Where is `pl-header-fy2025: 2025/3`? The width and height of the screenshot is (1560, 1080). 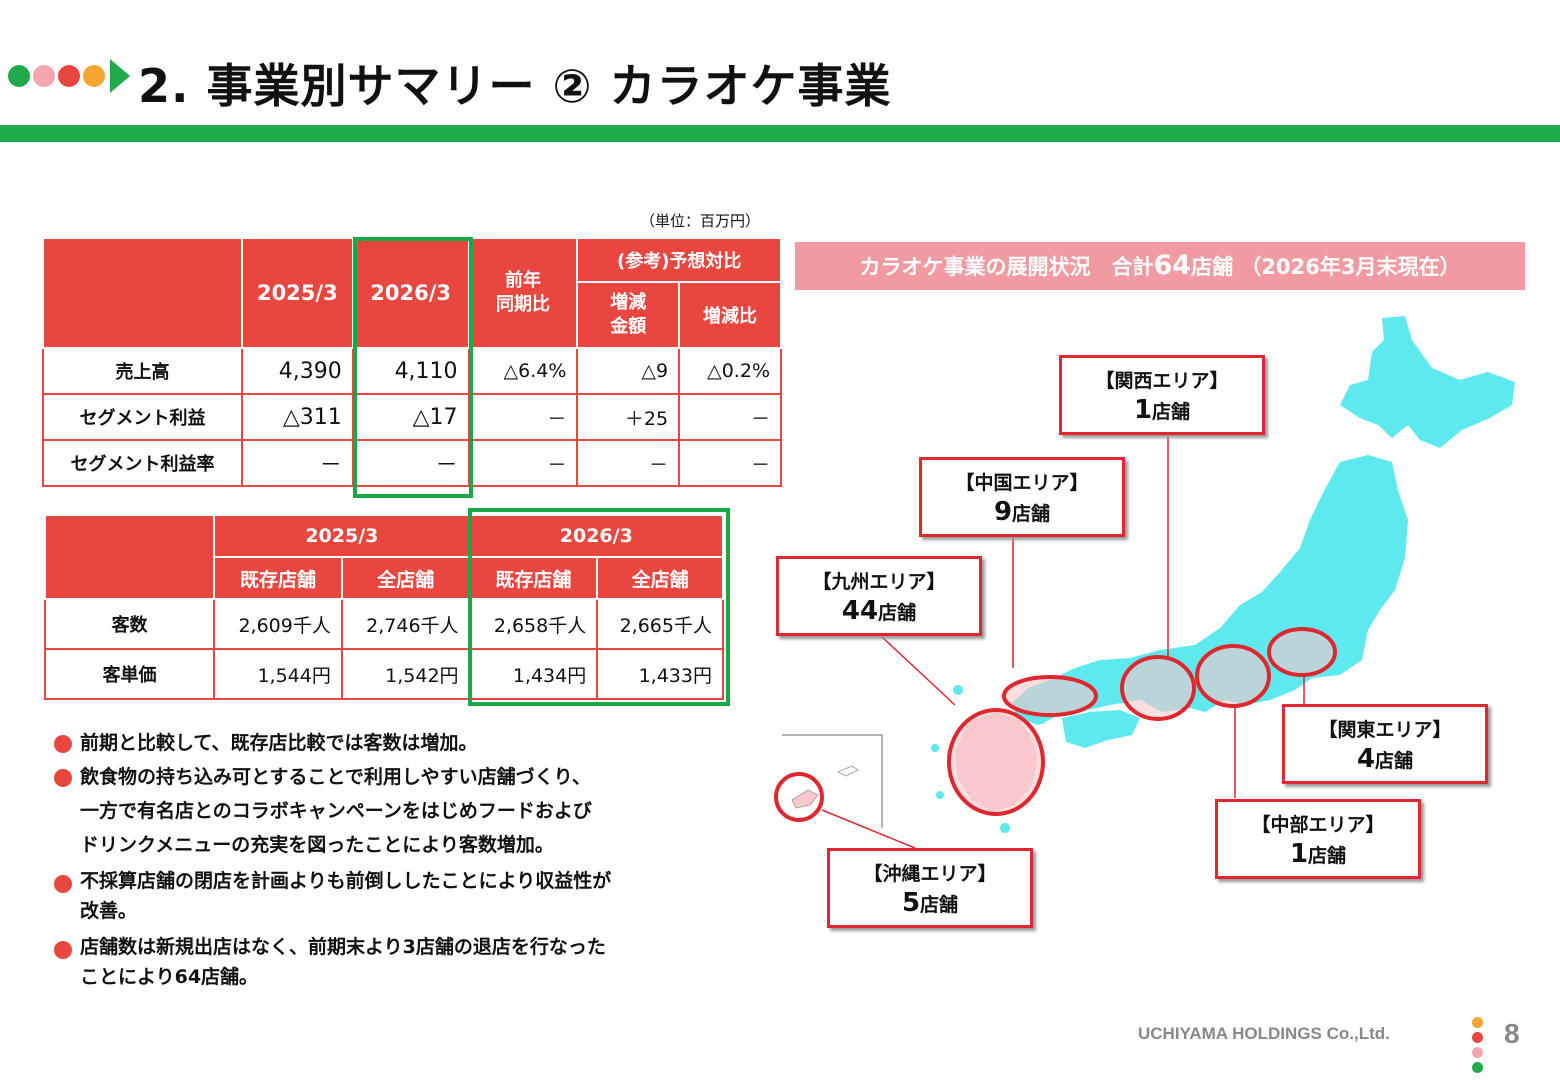
pl-header-fy2025: 2025/3 is located at coordinates (297, 293).